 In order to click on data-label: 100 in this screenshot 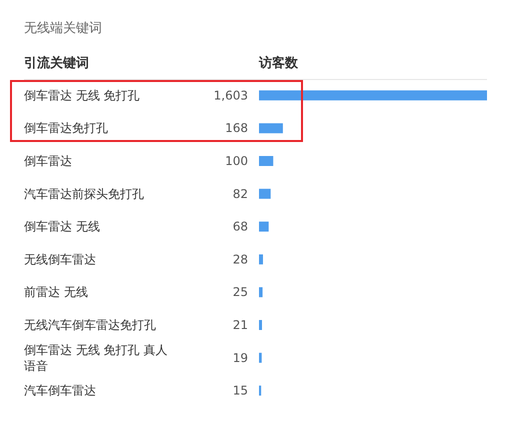, I will do `click(236, 161)`.